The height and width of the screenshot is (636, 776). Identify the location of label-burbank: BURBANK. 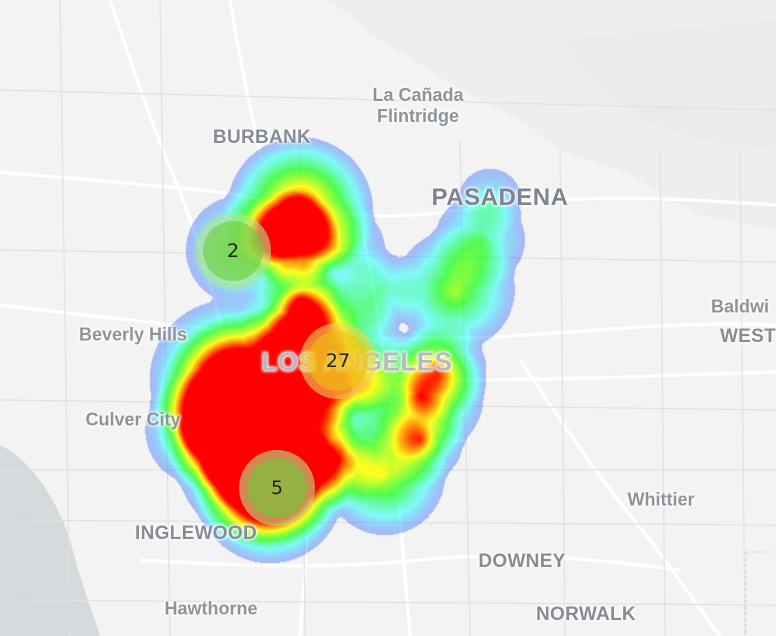
(262, 137).